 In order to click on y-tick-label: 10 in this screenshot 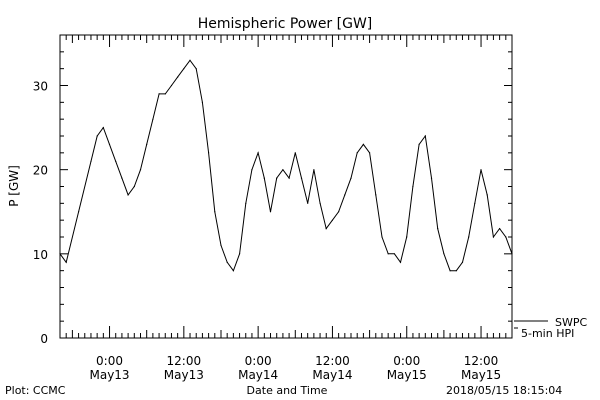, I will do `click(40, 255)`.